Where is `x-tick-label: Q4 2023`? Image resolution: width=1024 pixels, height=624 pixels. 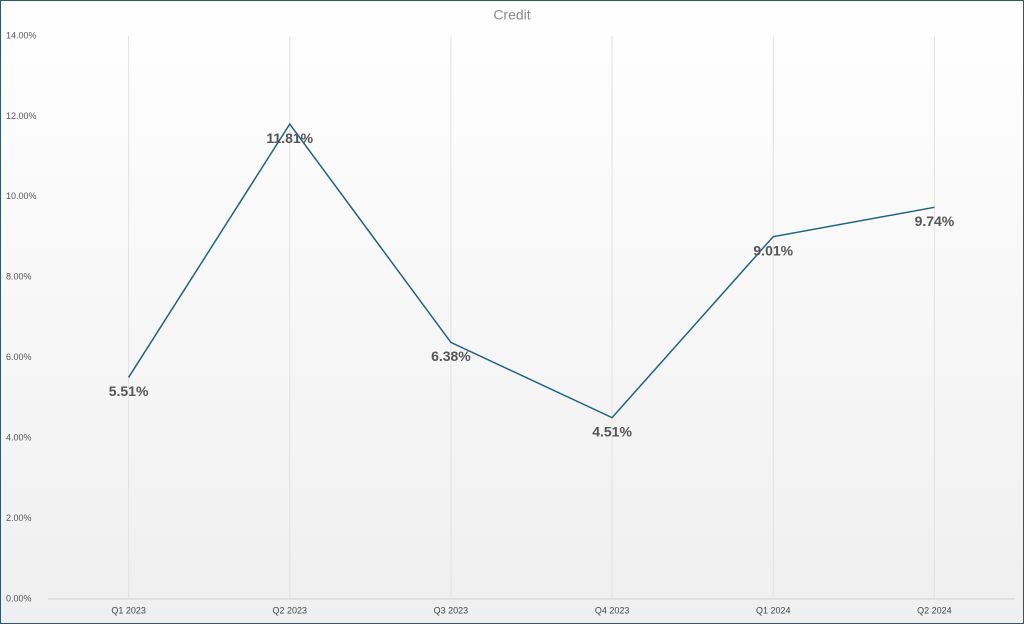
x-tick-label: Q4 2023 is located at coordinates (612, 610).